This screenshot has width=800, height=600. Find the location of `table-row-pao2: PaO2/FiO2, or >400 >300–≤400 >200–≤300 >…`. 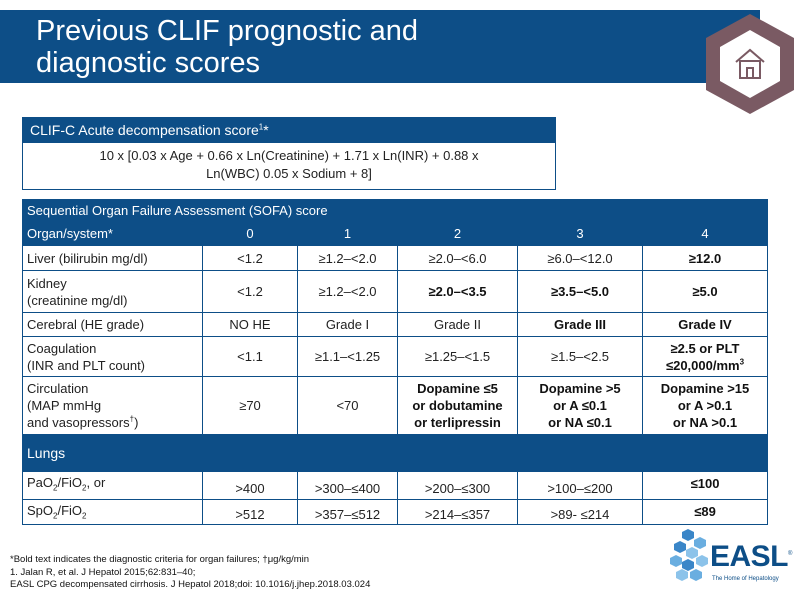

table-row-pao2: PaO2/FiO2, or >400 >300–≤400 >200–≤300 >… is located at coordinates (395, 485).